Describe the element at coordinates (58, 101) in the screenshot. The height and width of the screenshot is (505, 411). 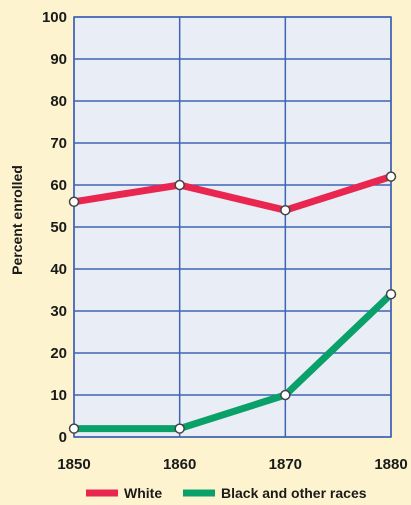
I see `y-tick-label: 80` at that location.